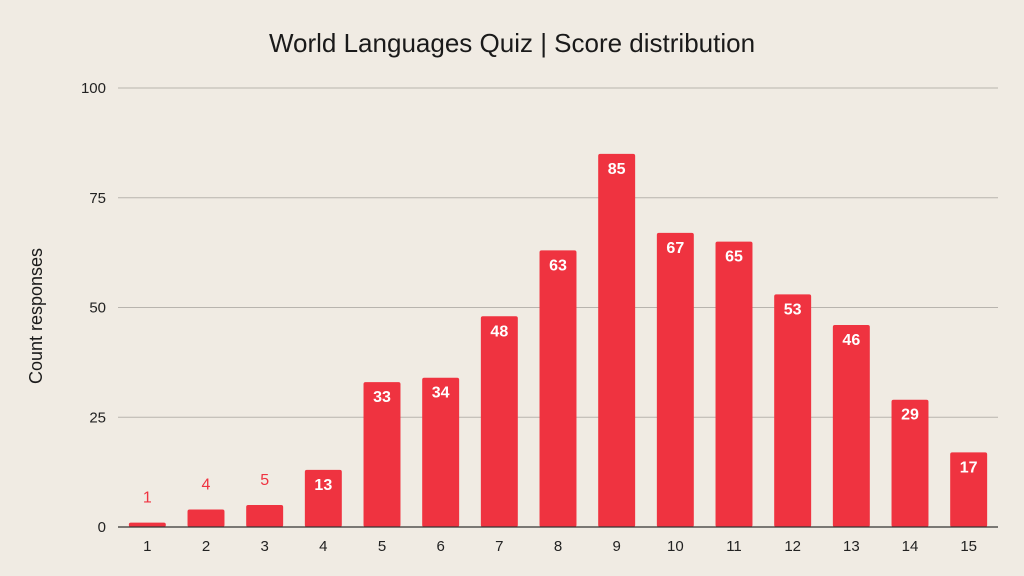 The height and width of the screenshot is (576, 1024). I want to click on y-axis-label: Count responses, so click(36, 316).